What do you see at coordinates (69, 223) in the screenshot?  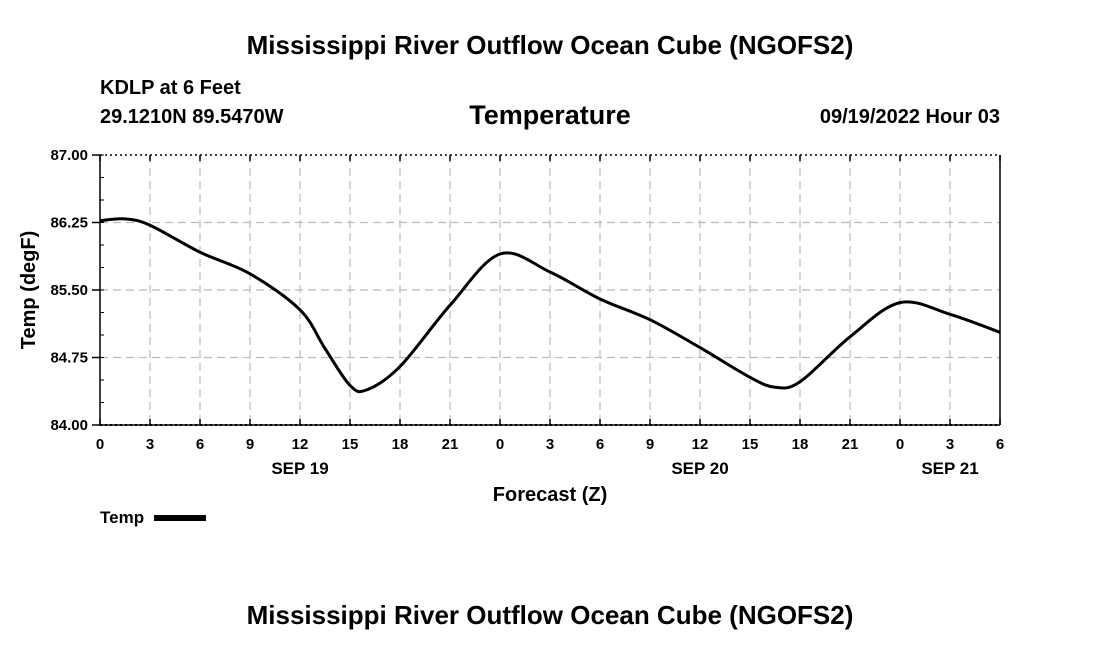 I see `y-tick-label: 86.25` at bounding box center [69, 223].